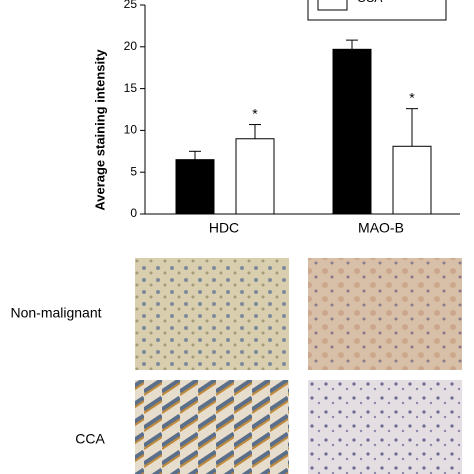 The width and height of the screenshot is (474, 474). I want to click on y-tick-label: 25, so click(131, 5).